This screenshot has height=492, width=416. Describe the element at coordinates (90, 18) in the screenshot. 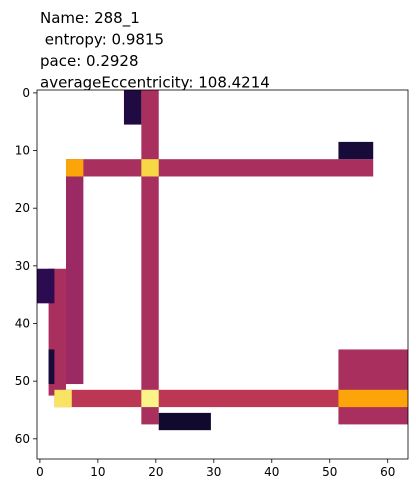

I see `title-line: Name: 288_1` at that location.